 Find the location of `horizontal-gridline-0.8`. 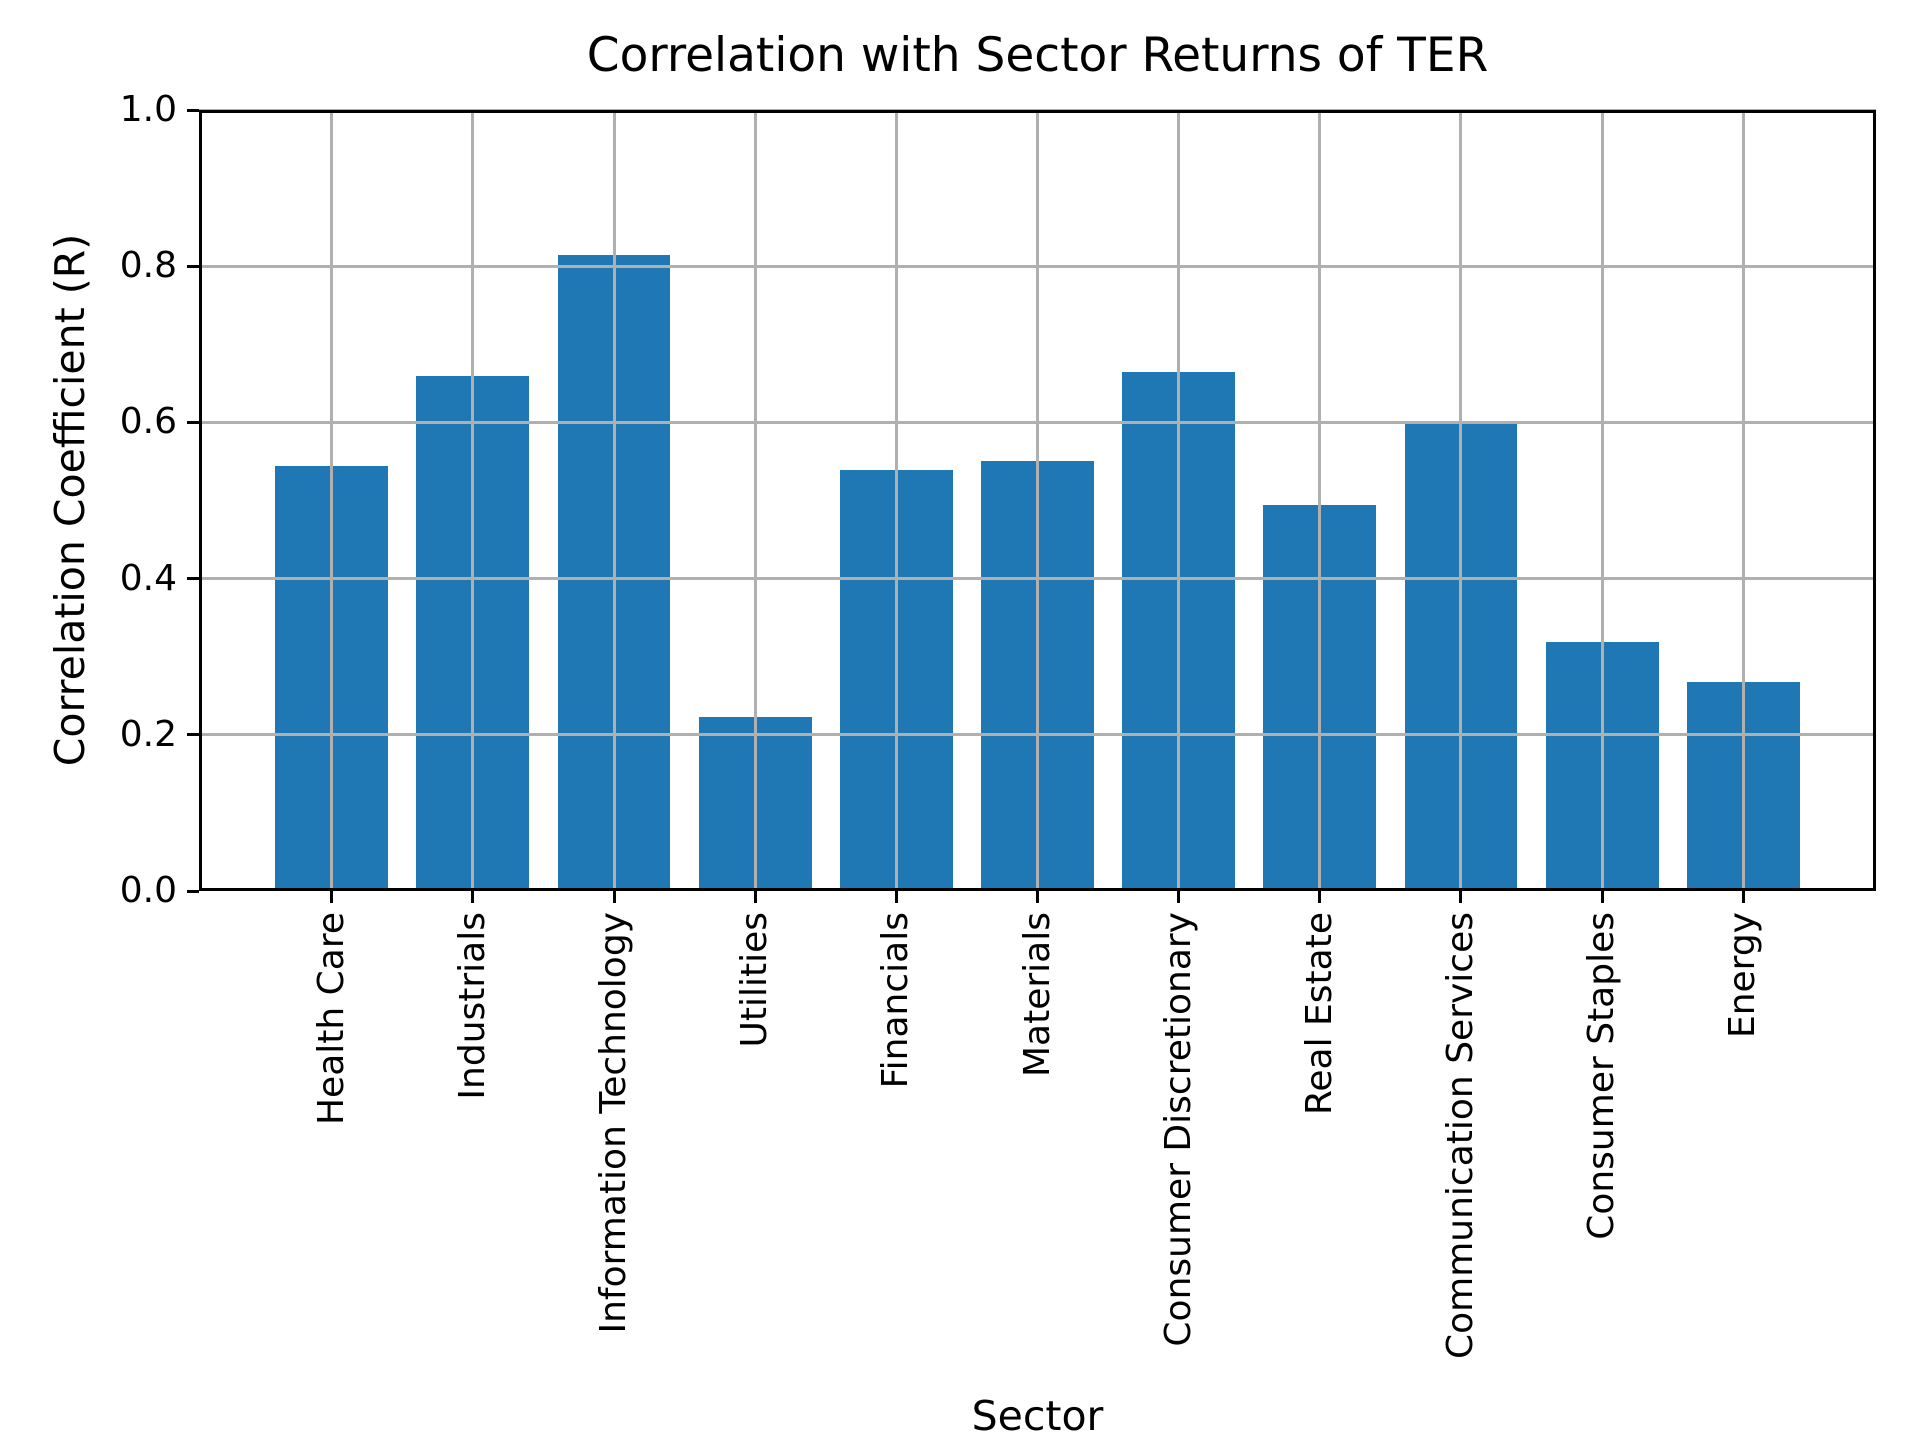

horizontal-gridline-0.8 is located at coordinates (1037, 266).